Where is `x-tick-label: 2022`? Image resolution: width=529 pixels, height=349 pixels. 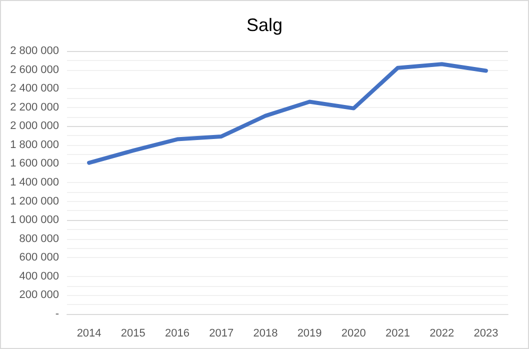 x-tick-label: 2022 is located at coordinates (442, 334).